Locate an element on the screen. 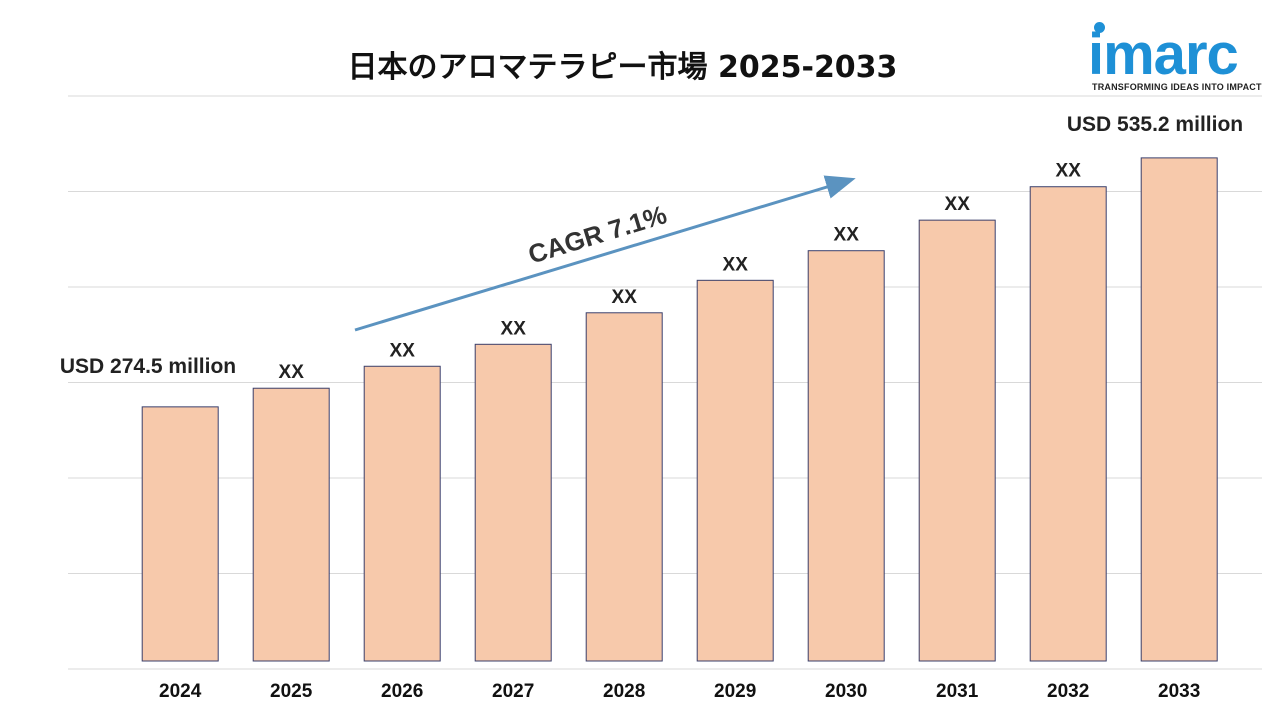 The width and height of the screenshot is (1280, 720). data-label-2025: XX is located at coordinates (292, 372).